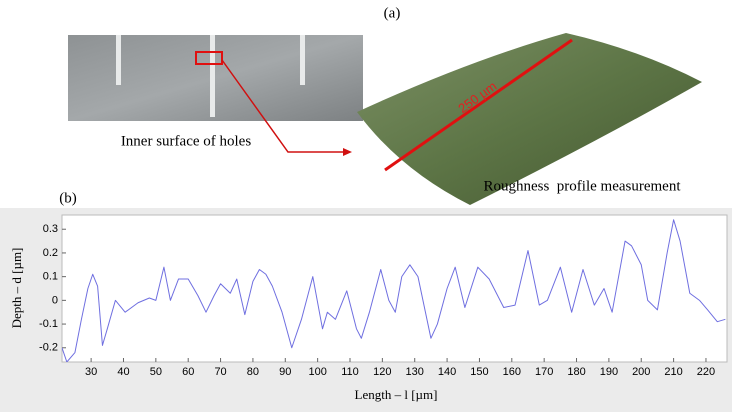 The height and width of the screenshot is (412, 732). What do you see at coordinates (50, 277) in the screenshot?
I see `y-tick-label: 0.1` at bounding box center [50, 277].